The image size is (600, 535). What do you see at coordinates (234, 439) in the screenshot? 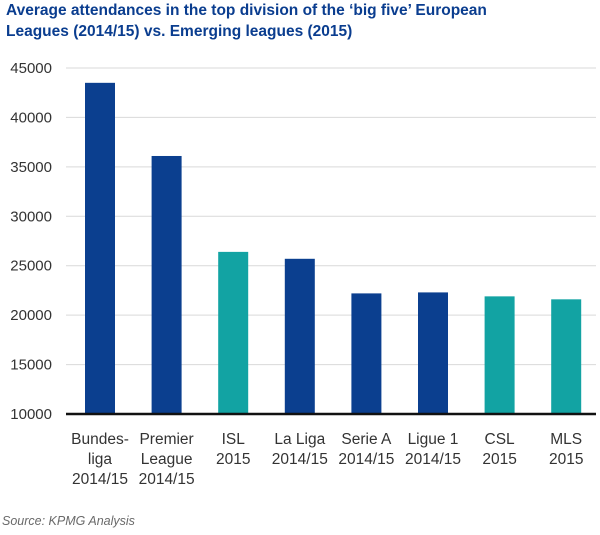
I see `x-category-label: ISL` at bounding box center [234, 439].